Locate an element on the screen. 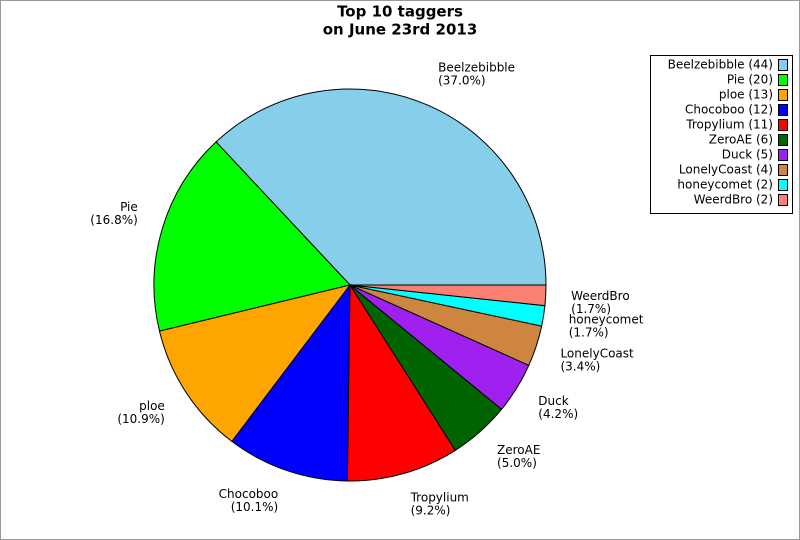  legend-label: WeerdBro (2) is located at coordinates (733, 200).